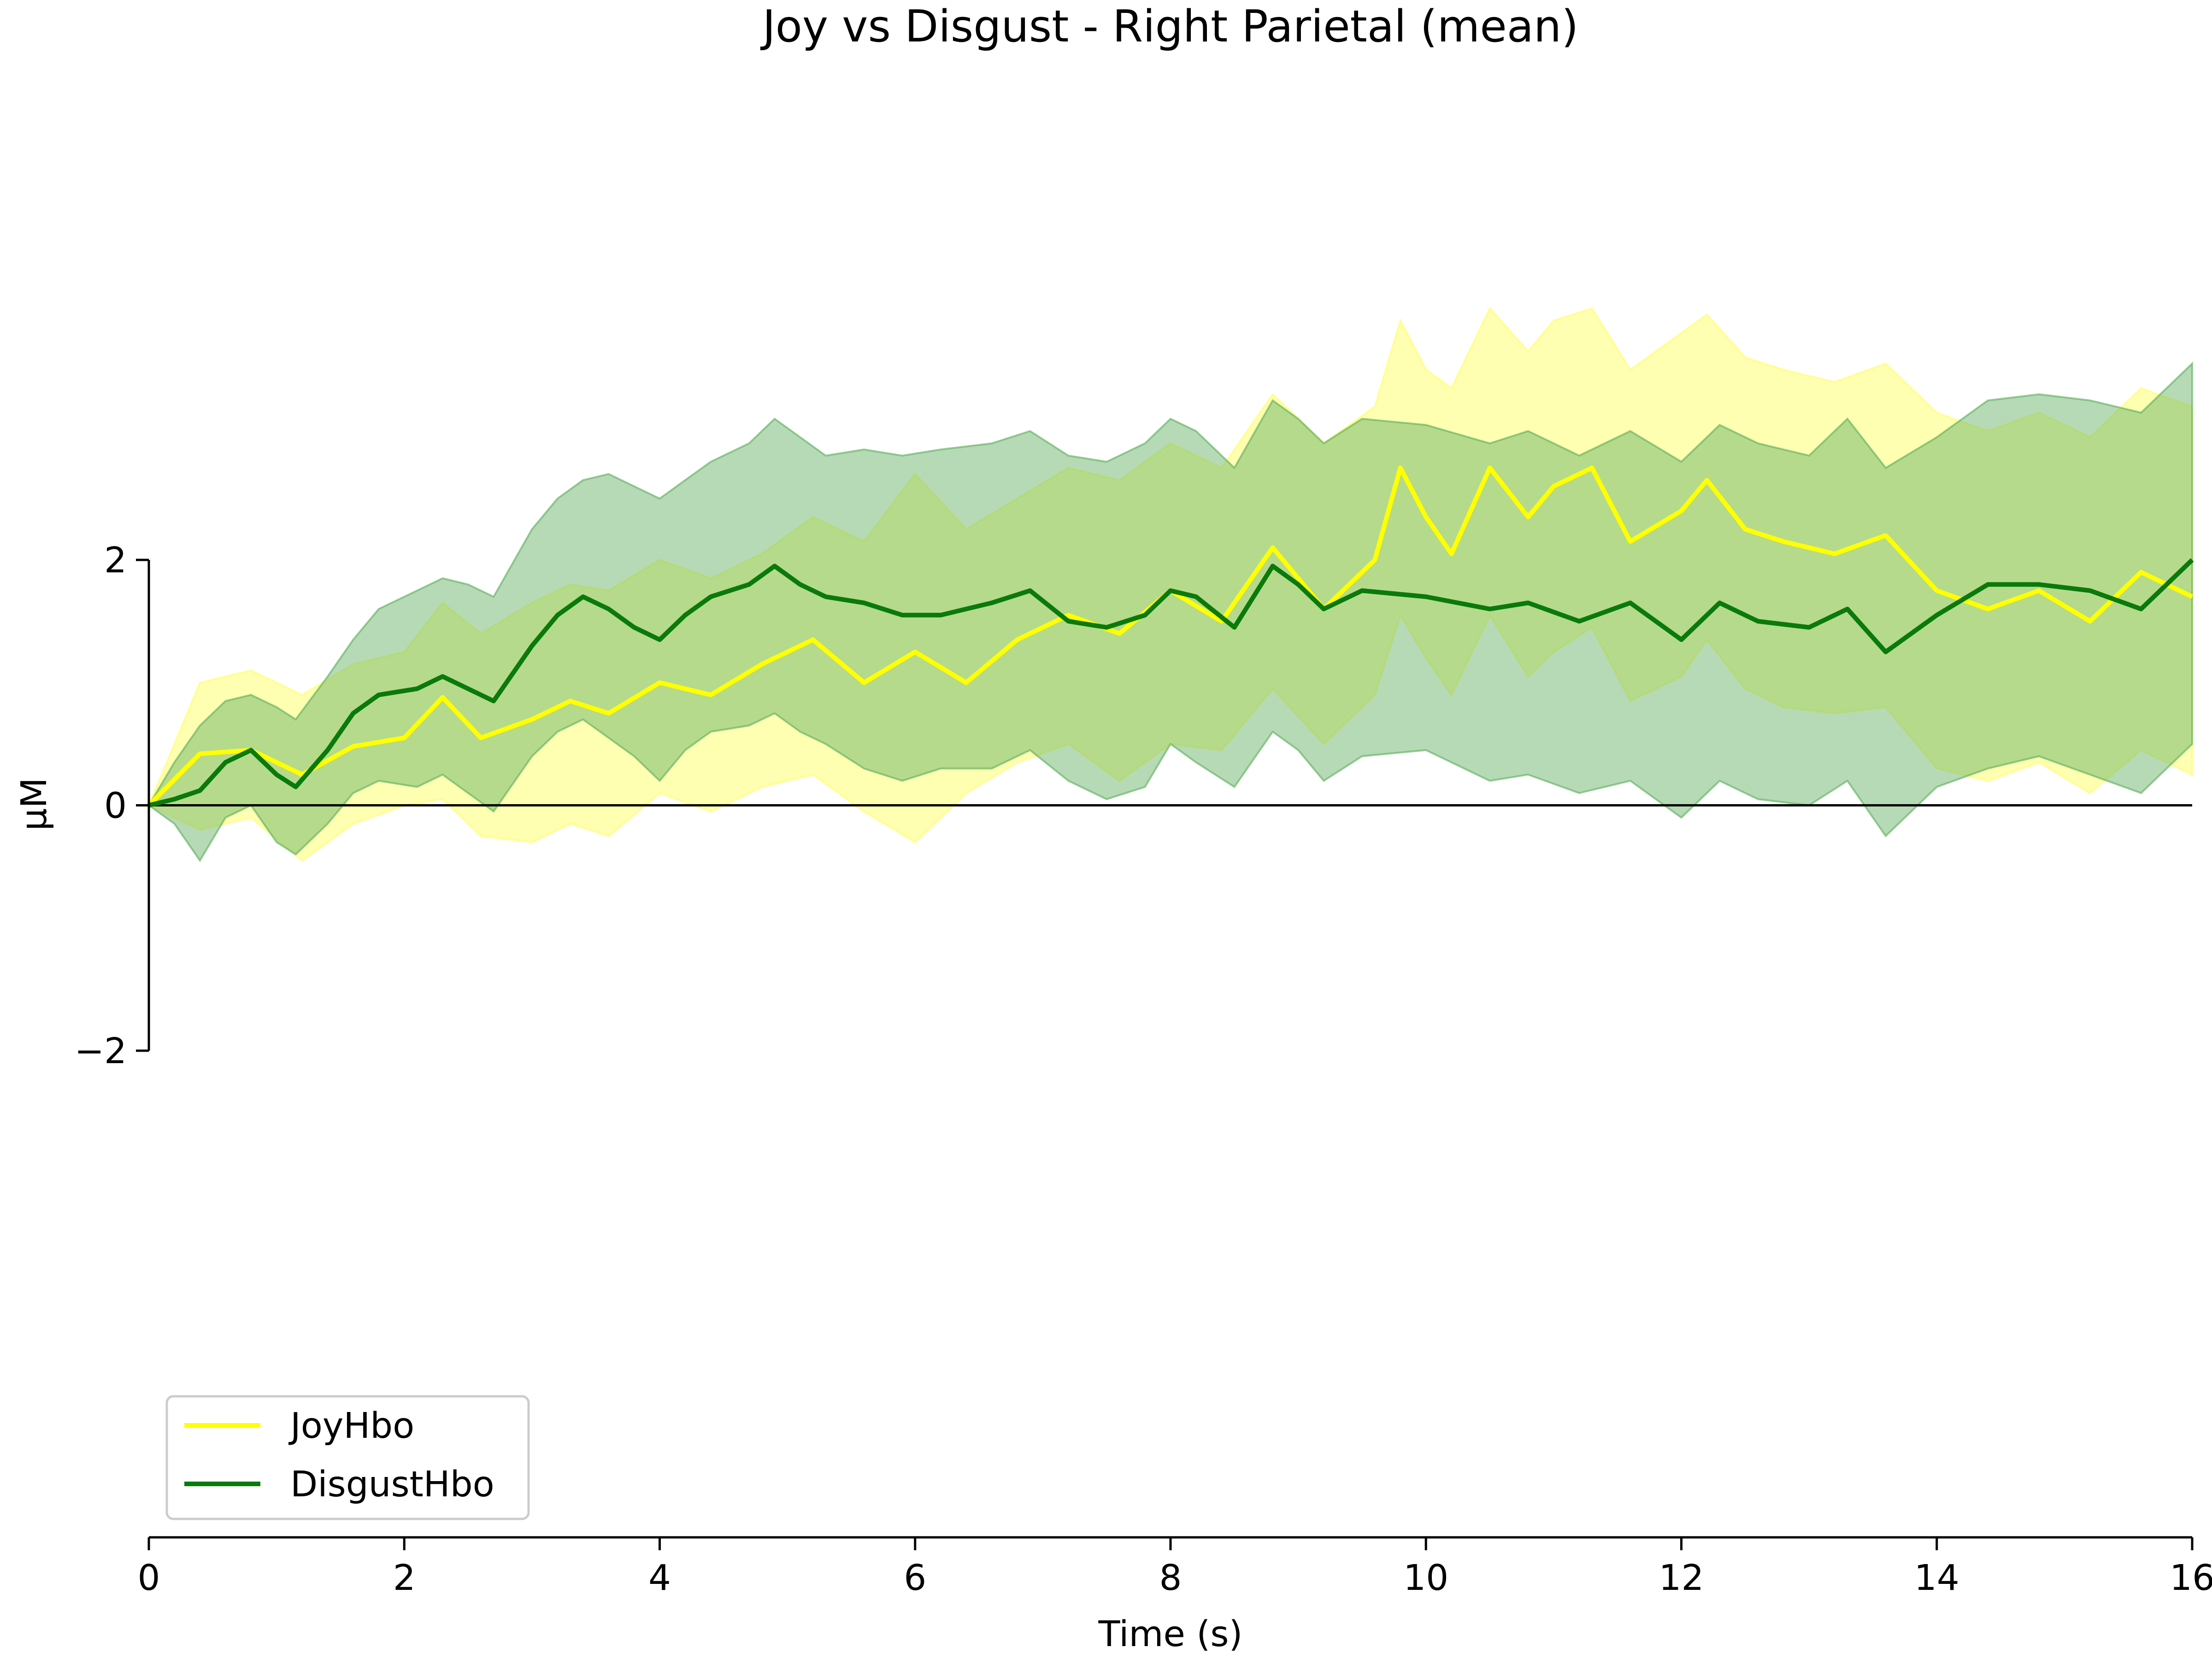  I want to click on y-tick-label: 2, so click(115, 560).